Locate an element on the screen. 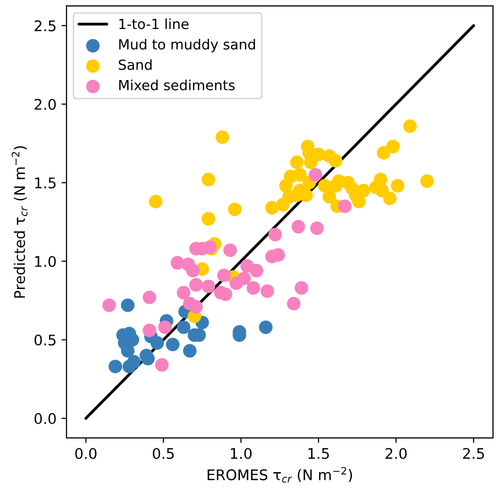  x-tick-label: 0.5 is located at coordinates (163, 453).